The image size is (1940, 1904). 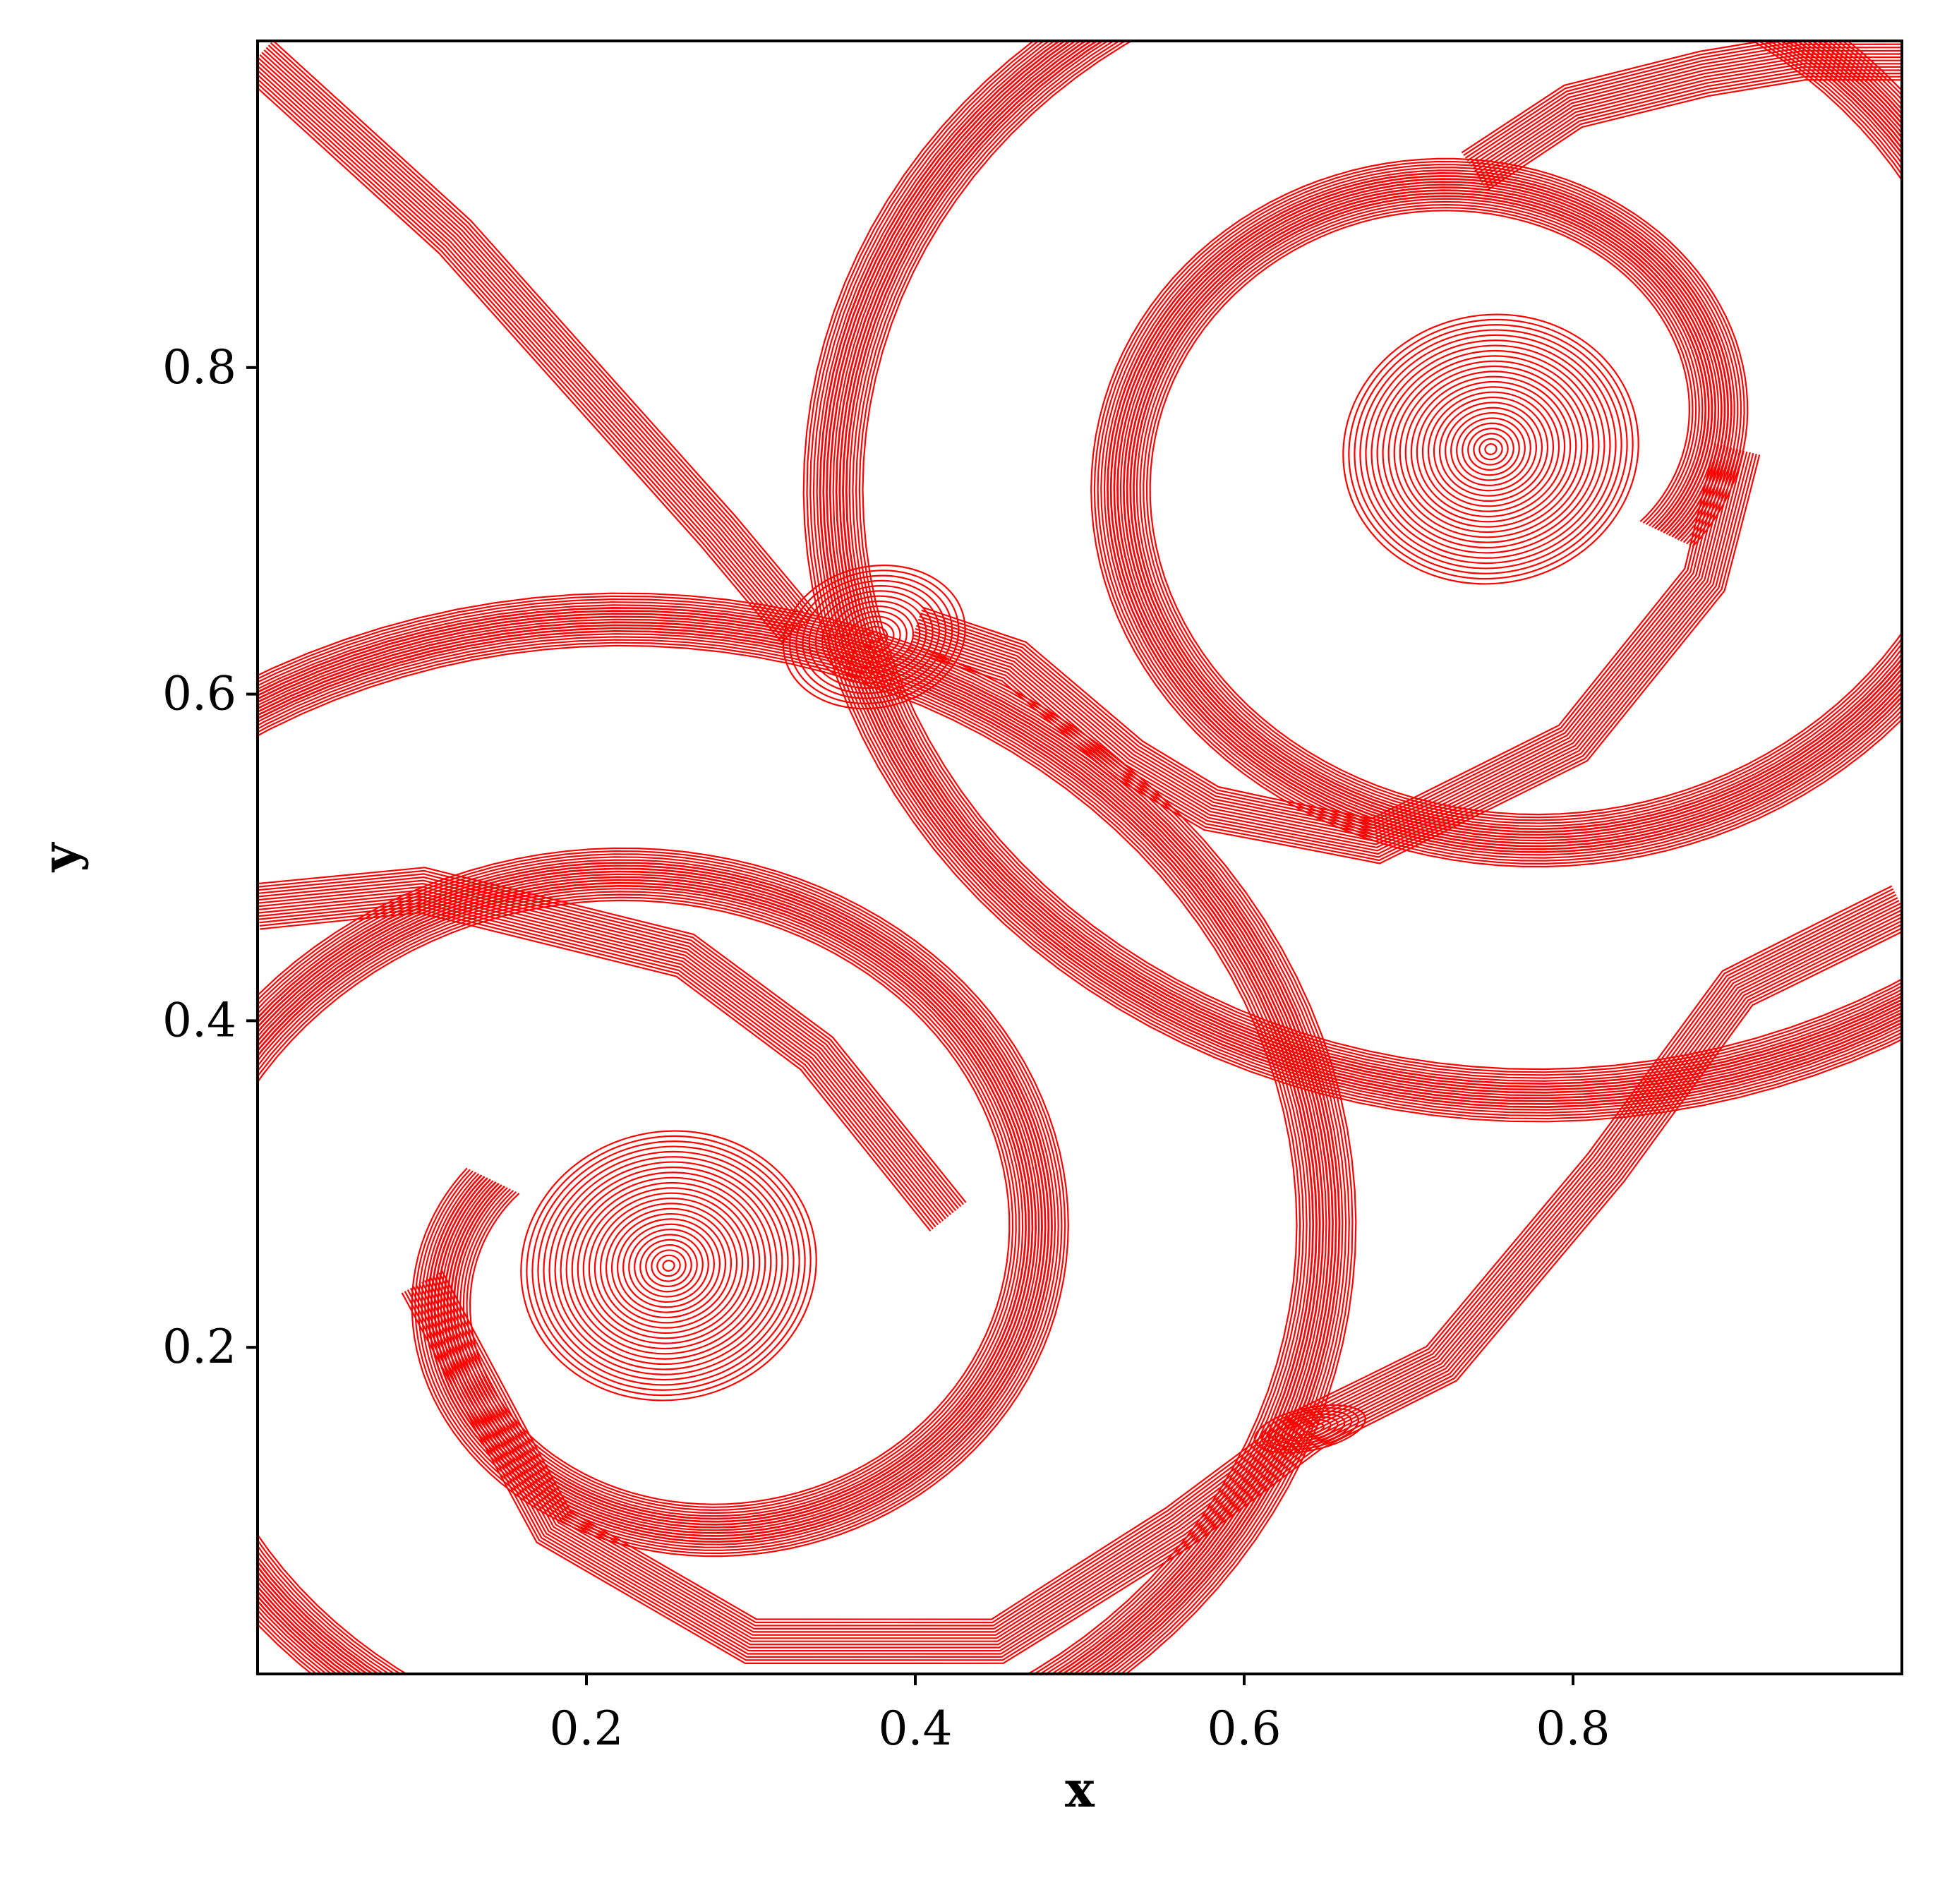 What do you see at coordinates (587, 1728) in the screenshot?
I see `x-tick-label: 0.2` at bounding box center [587, 1728].